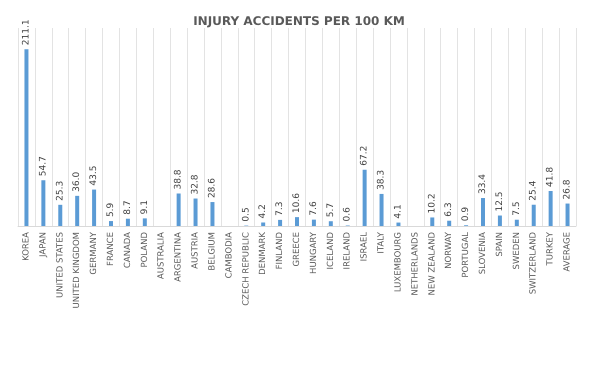 This screenshot has width=598, height=378. Describe the element at coordinates (229, 255) in the screenshot. I see `x-tick-label: CAMBODIA` at that location.